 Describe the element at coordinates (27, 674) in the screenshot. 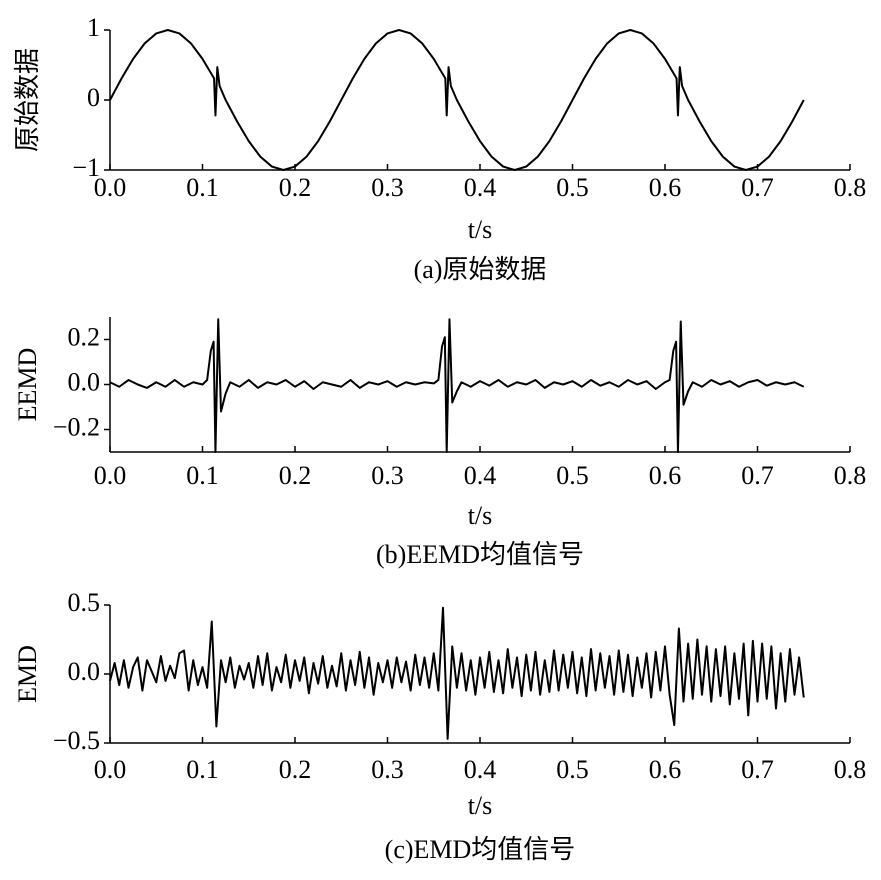

I see `y-axis-label: EMD` at that location.